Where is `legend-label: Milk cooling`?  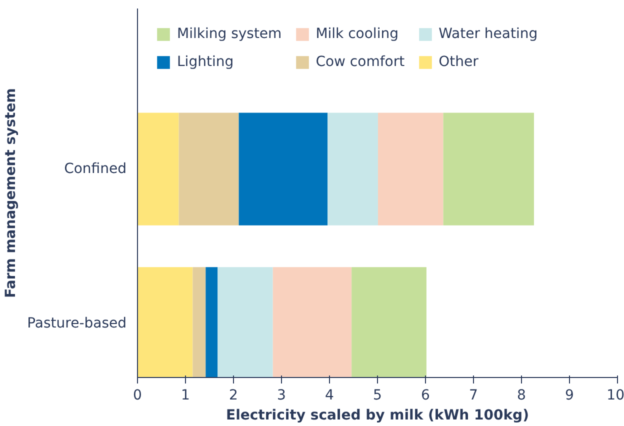
legend-label: Milk cooling is located at coordinates (357, 34).